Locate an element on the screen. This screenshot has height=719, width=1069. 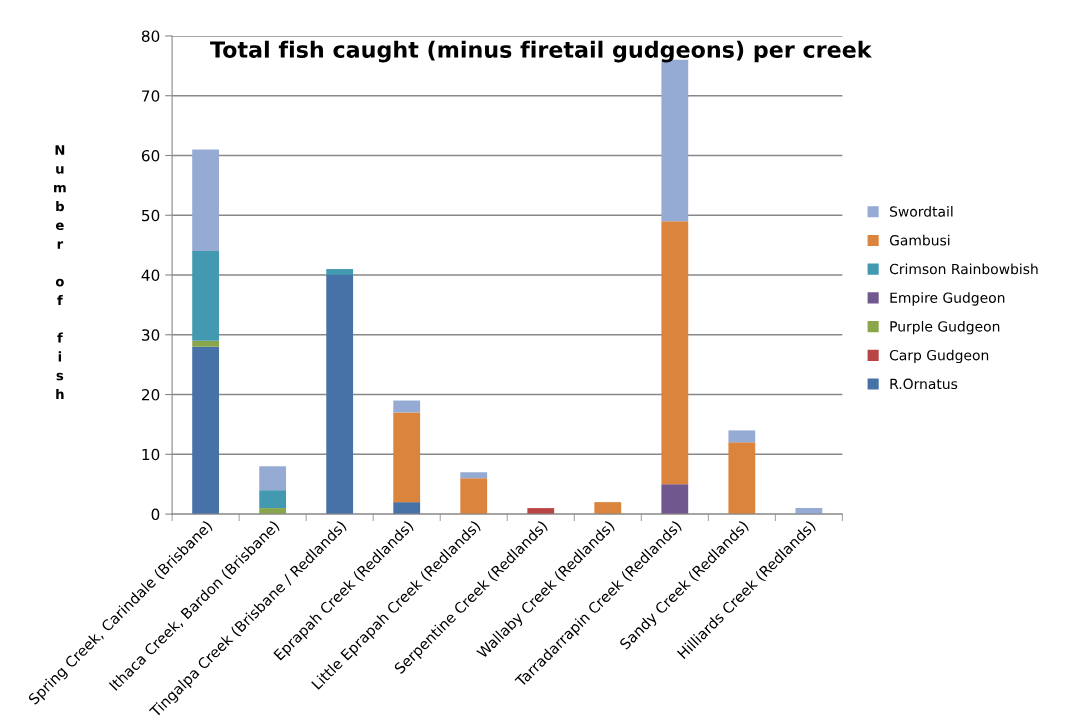
y-tick-label: 0 is located at coordinates (155, 514).